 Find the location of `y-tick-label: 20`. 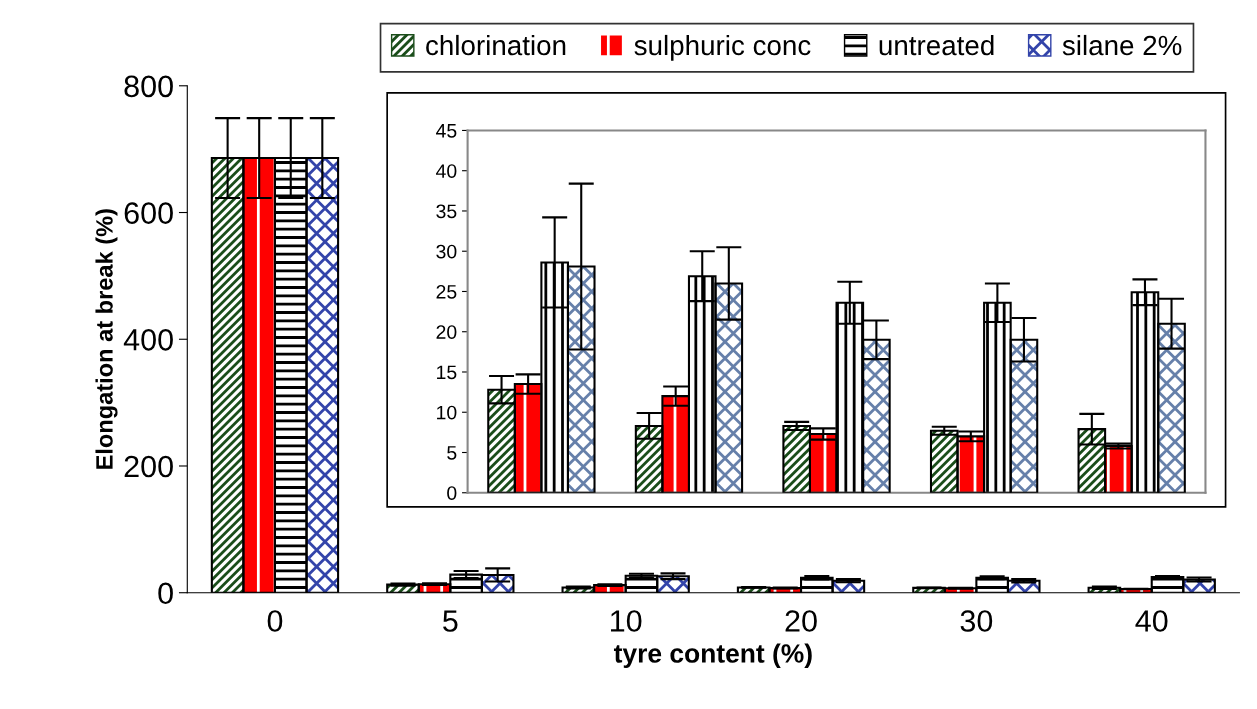

y-tick-label: 20 is located at coordinates (446, 332).